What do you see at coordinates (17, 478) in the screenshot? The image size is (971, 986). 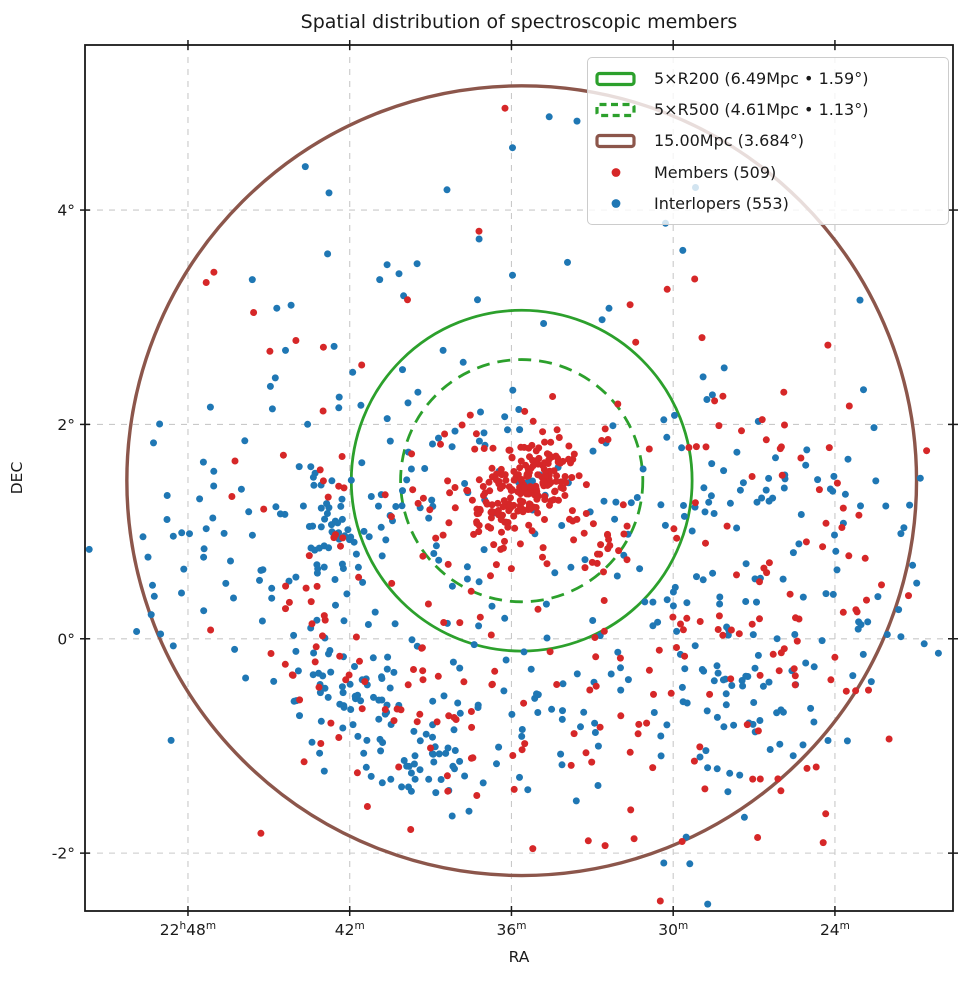 I see `y-axis-label: DEC` at bounding box center [17, 478].